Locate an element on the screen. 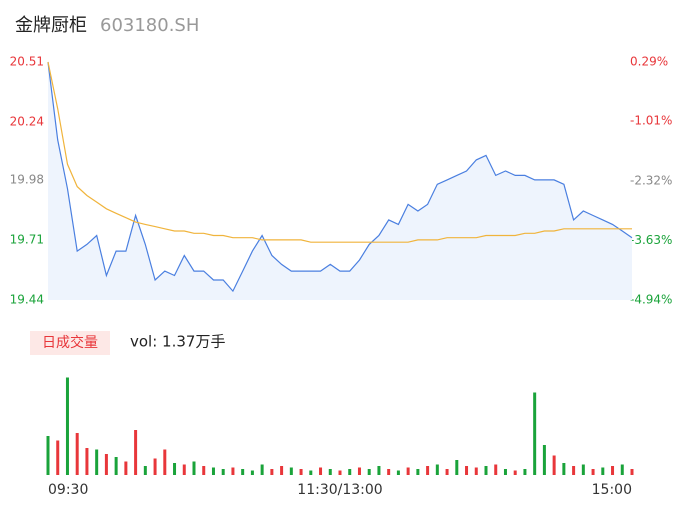 The image size is (686, 524). y-tick-label: 19.98 is located at coordinates (27, 179).